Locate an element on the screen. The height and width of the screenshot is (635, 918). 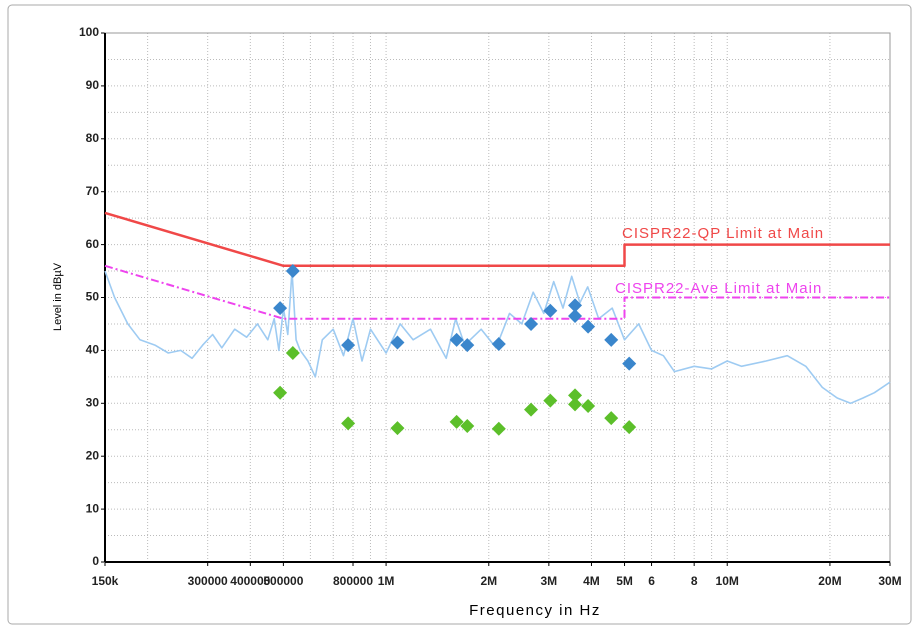
x-tick-label: 6 is located at coordinates (651, 581).